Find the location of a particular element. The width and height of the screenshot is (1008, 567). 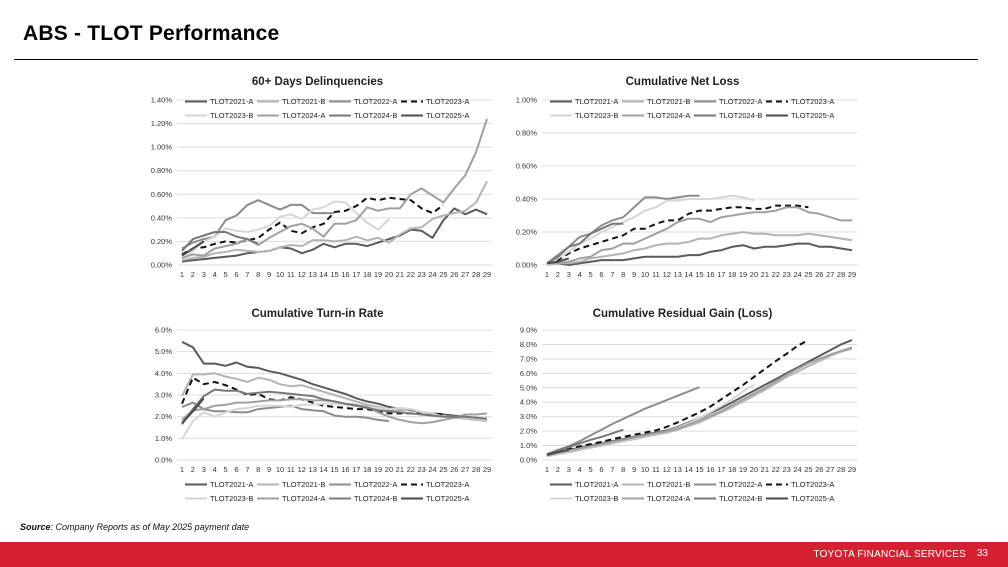

x-tick-label: 9 is located at coordinates (634, 274).